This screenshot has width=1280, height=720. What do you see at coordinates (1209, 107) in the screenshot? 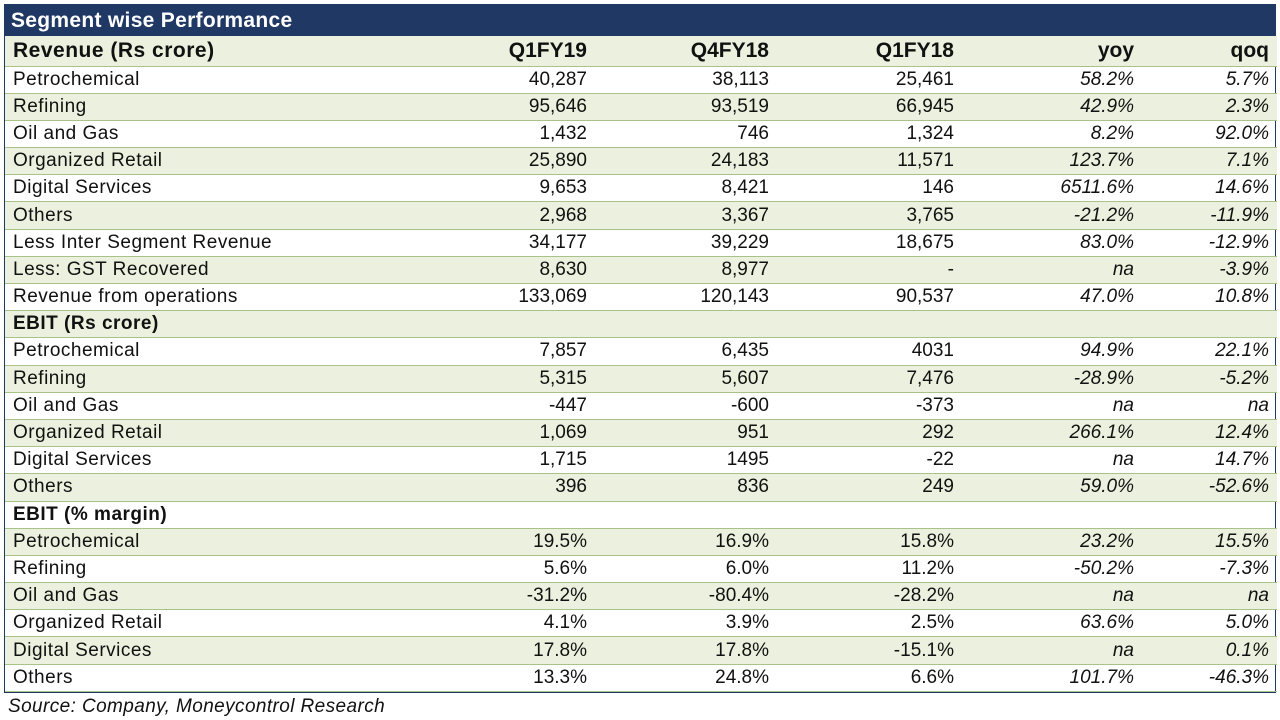
I see `cell-qoq: 2.3%` at bounding box center [1209, 107].